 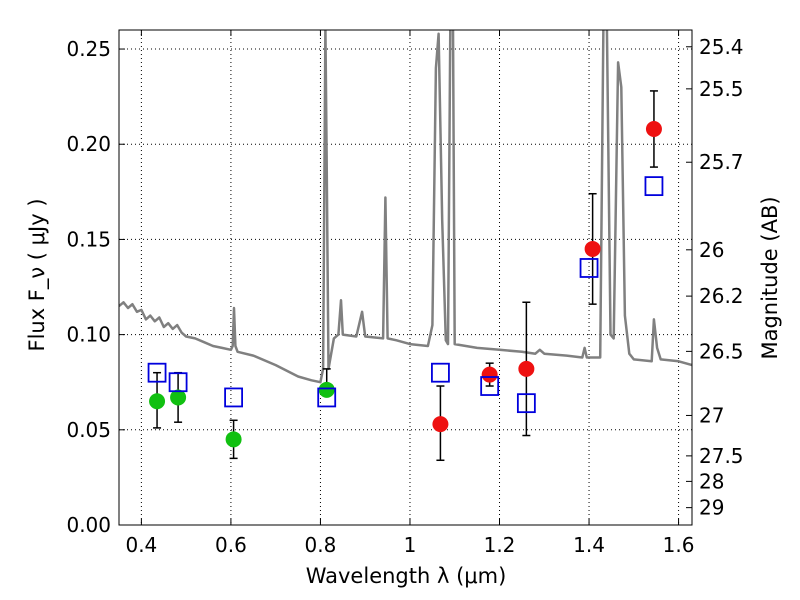 I want to click on y-tick-label: 0.10, so click(x=88, y=335).